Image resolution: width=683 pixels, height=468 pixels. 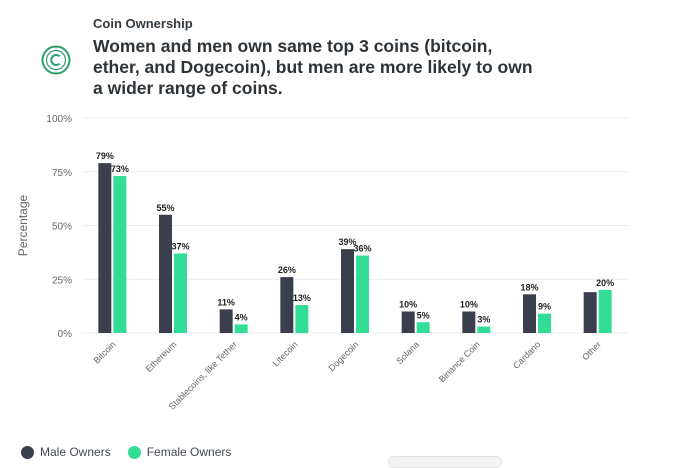 I want to click on data-label: 11%, so click(x=226, y=302).